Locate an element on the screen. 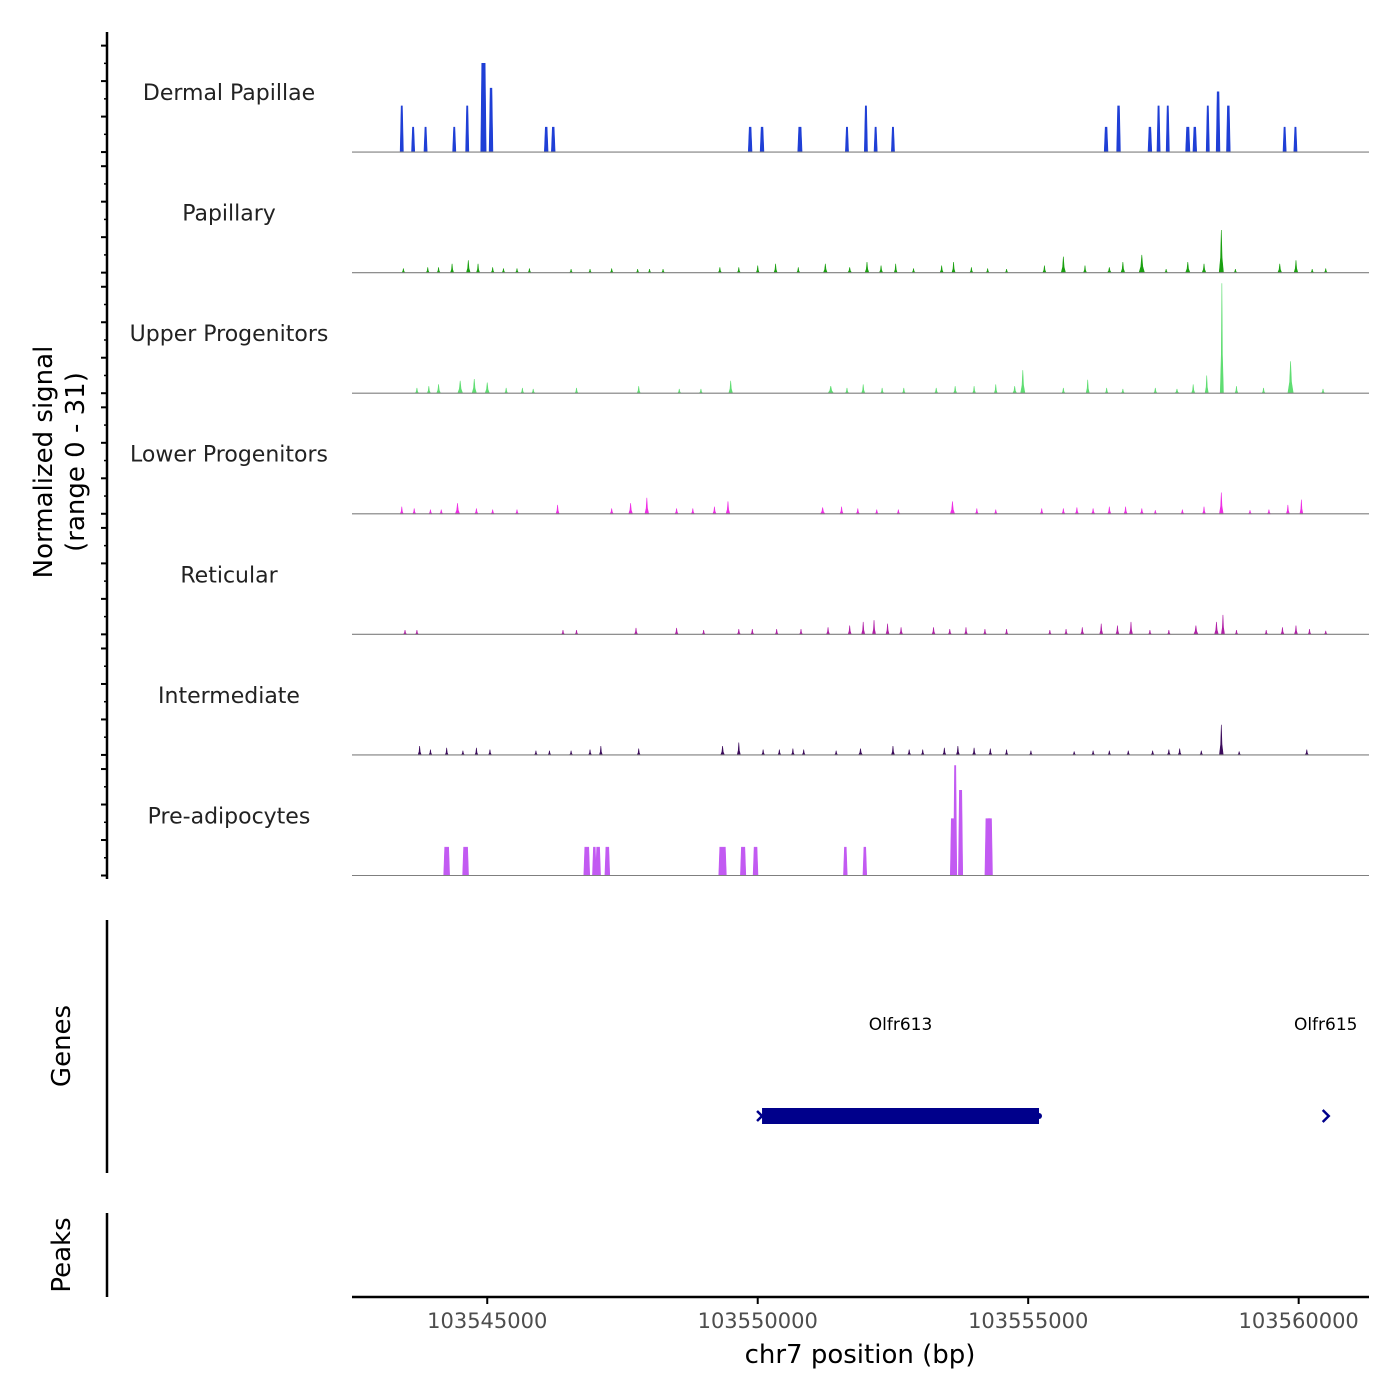 The height and width of the screenshot is (1400, 1400). track-label: Dermal Papillae is located at coordinates (229, 93).